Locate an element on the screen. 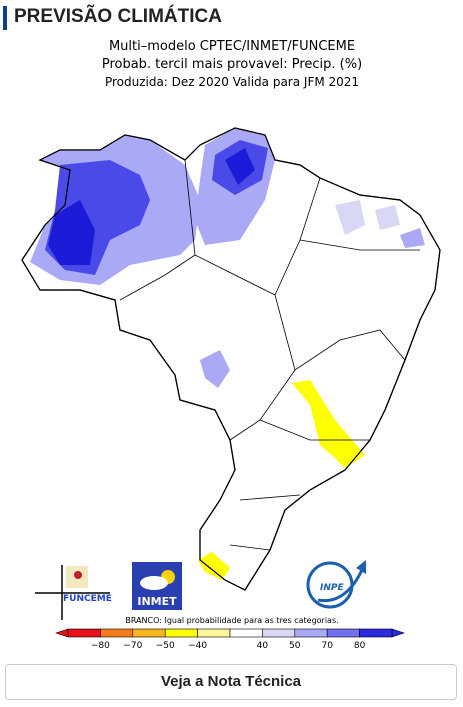 The height and width of the screenshot is (707, 463). logo-text: INPE is located at coordinates (332, 588).